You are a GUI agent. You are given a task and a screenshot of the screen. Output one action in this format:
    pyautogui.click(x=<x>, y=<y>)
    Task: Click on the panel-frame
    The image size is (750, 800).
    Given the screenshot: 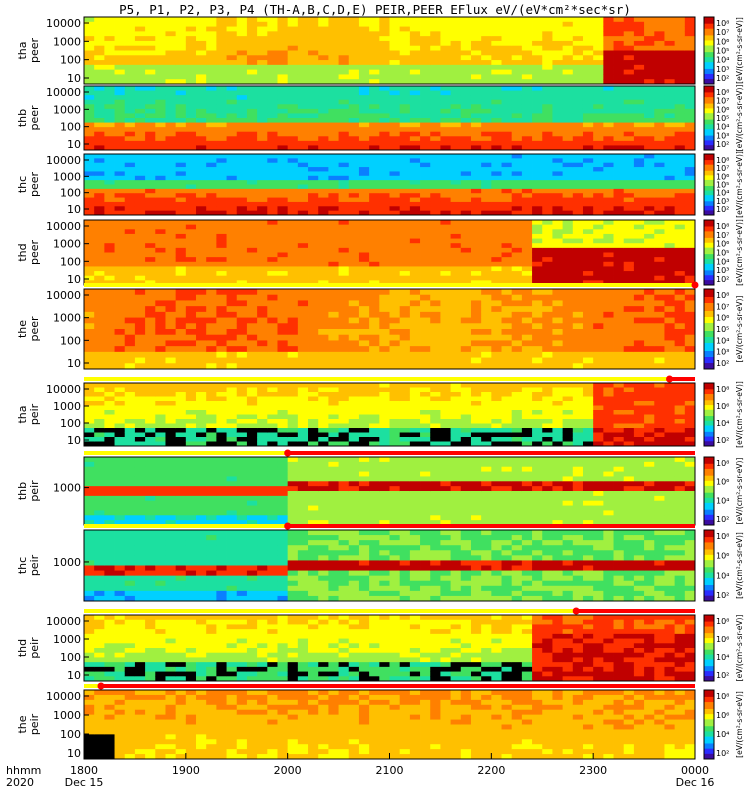 What is the action you would take?
    pyautogui.click(x=389, y=184)
    